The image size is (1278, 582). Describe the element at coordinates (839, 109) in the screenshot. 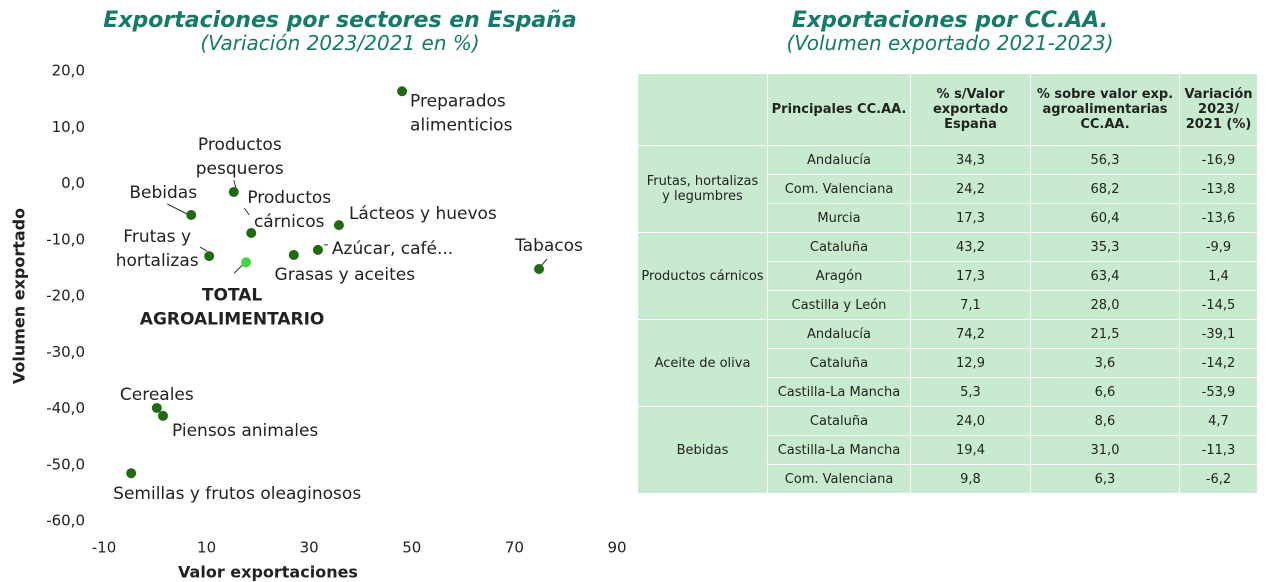

I see `header-cell: Principales CC.AA.` at that location.